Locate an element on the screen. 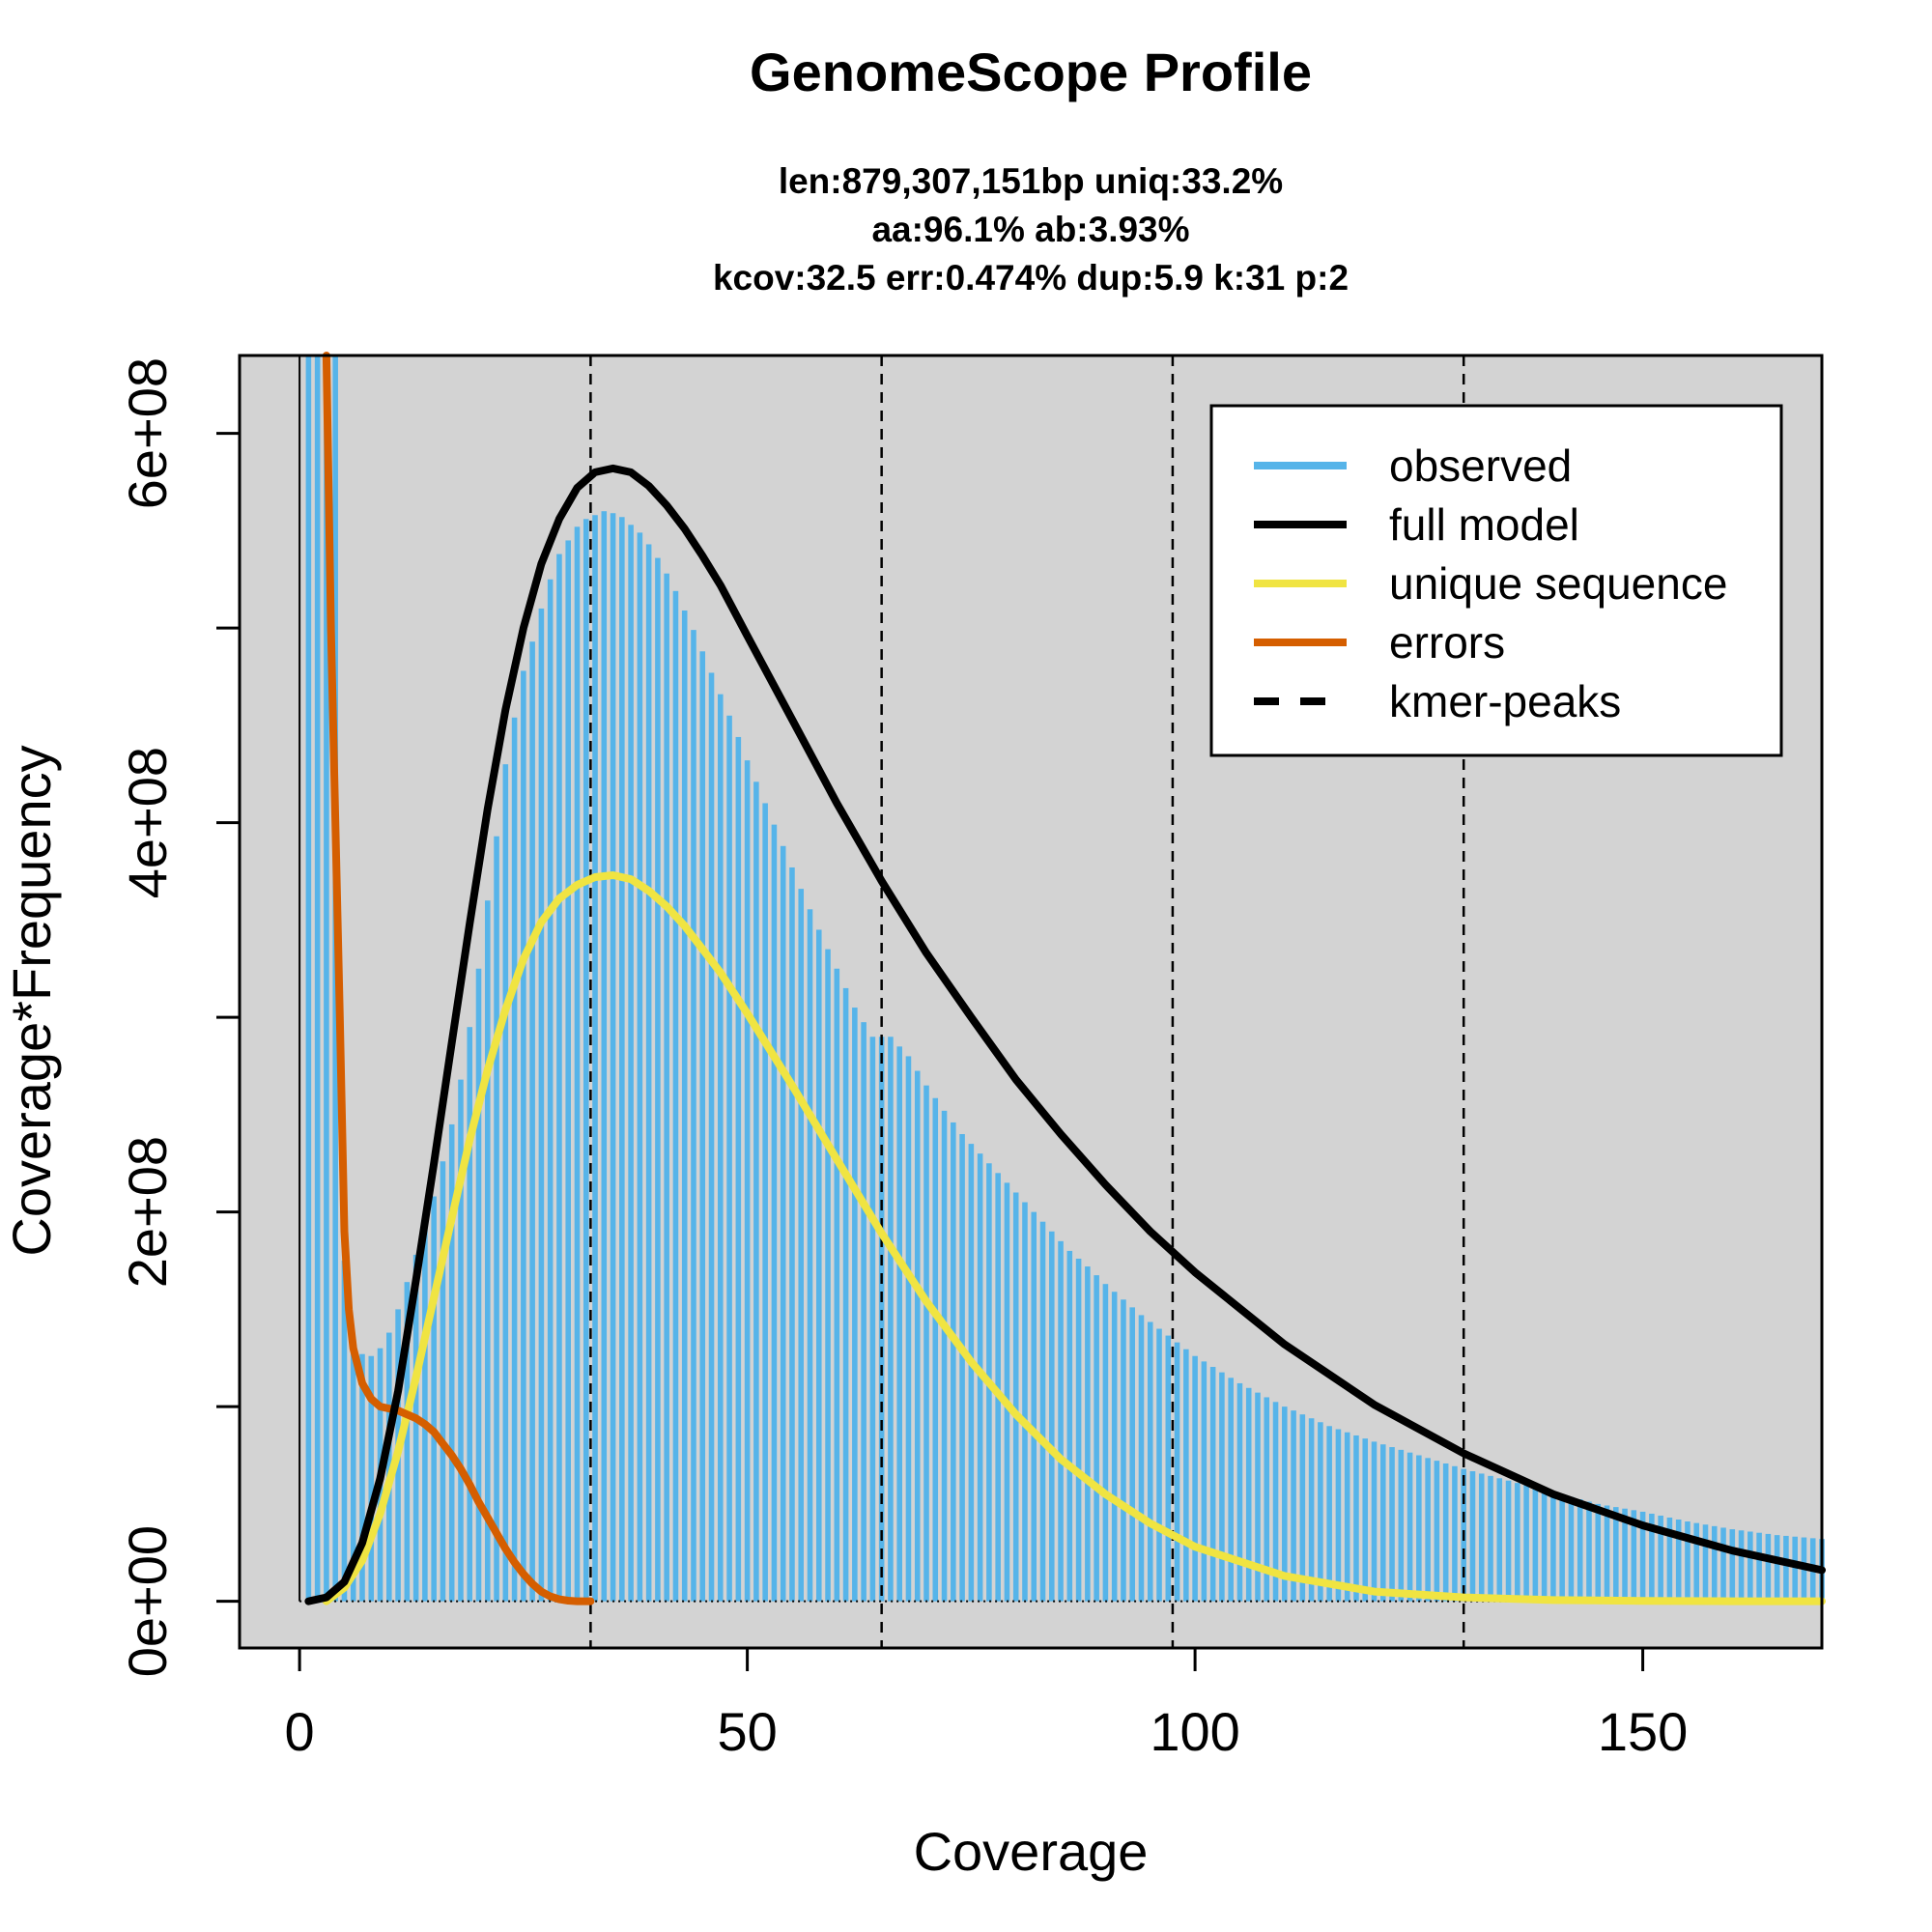 The height and width of the screenshot is (1932, 1932). legend-label: full model is located at coordinates (1484, 524).